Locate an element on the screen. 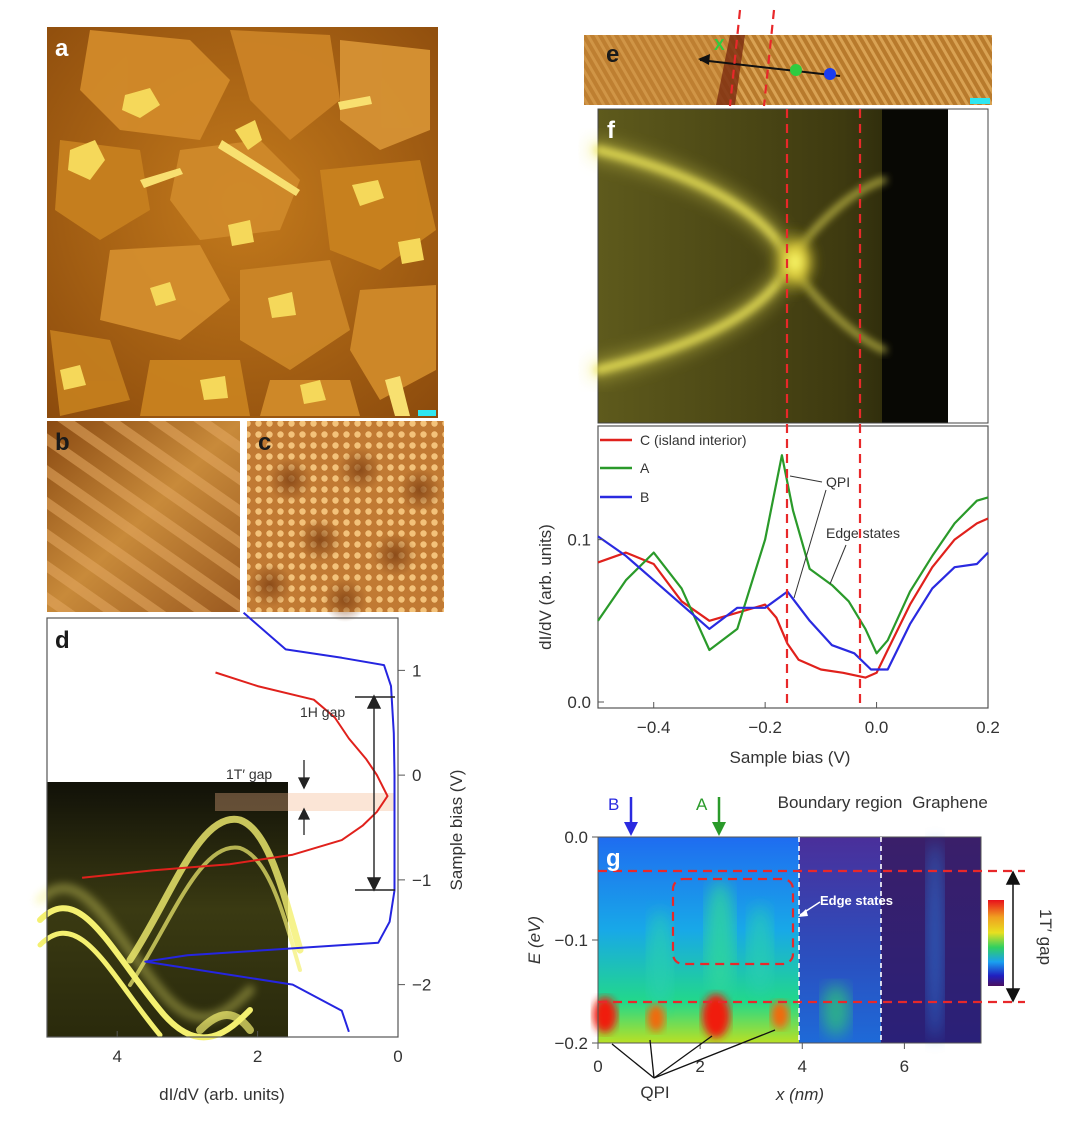 The image size is (1080, 1146). legend-entry-a: A is located at coordinates (645, 468).